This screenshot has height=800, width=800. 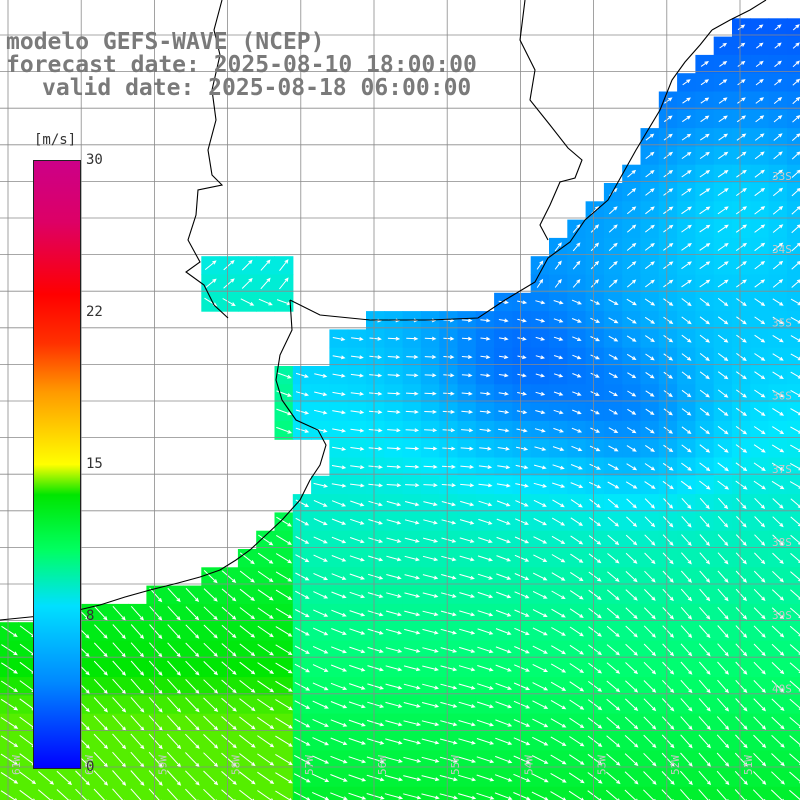 I want to click on lon-label-54W: 54W, so click(x=528, y=765).